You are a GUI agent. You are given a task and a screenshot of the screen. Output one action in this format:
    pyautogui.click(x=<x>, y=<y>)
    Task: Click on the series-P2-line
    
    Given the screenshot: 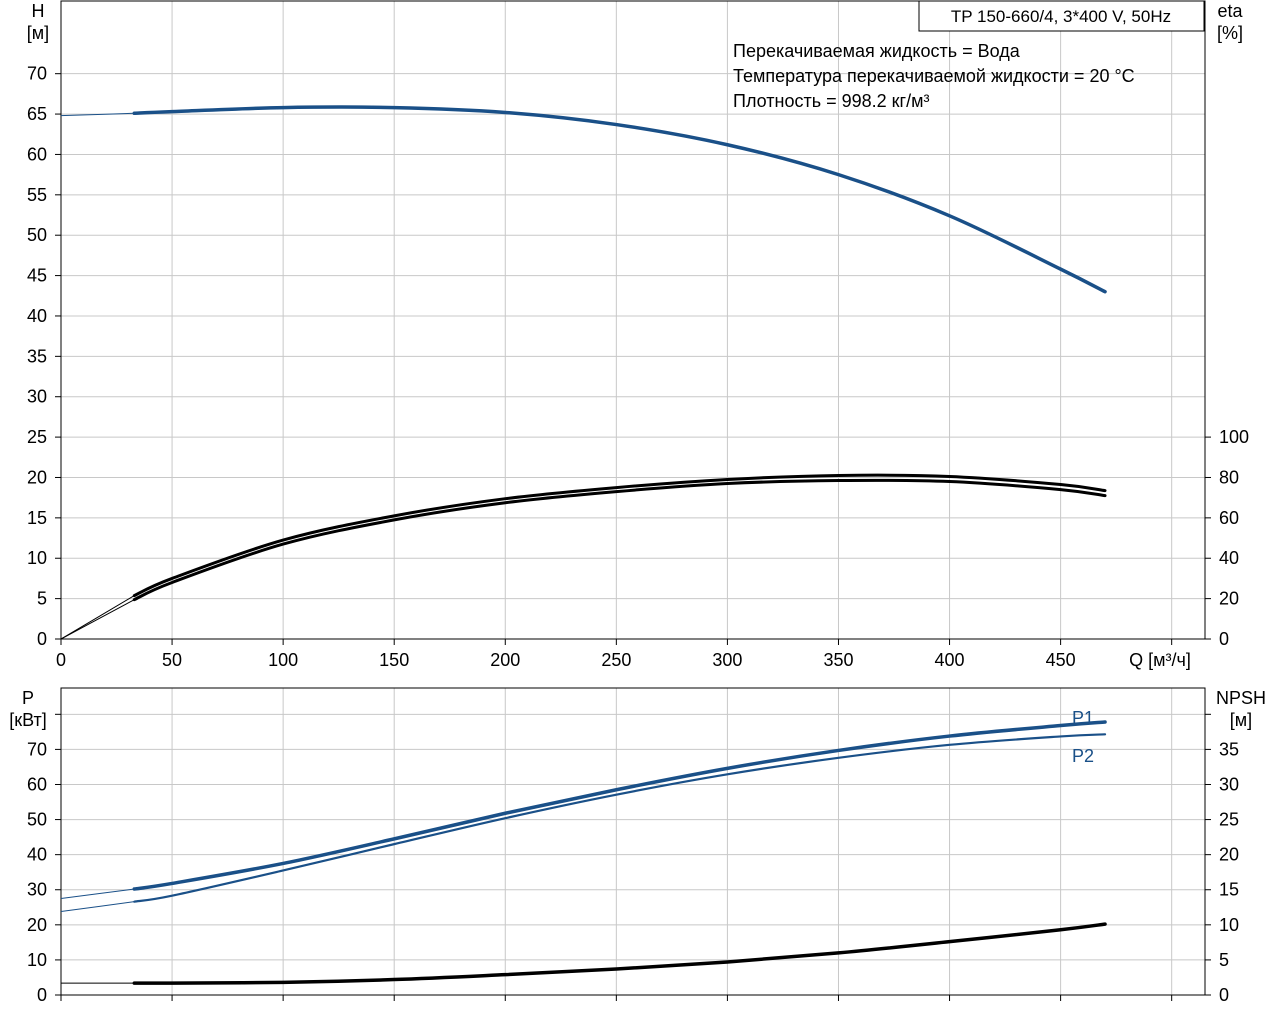 What is the action you would take?
    pyautogui.click(x=620, y=818)
    